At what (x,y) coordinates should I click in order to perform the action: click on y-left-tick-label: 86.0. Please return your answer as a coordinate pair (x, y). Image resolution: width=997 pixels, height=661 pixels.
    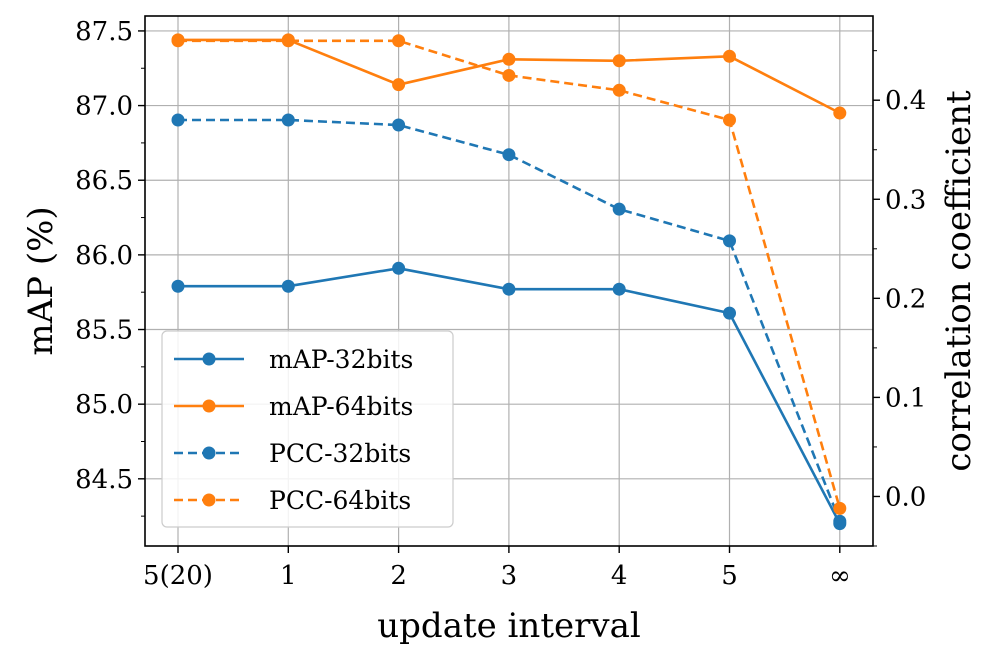
    Looking at the image, I should click on (104, 256).